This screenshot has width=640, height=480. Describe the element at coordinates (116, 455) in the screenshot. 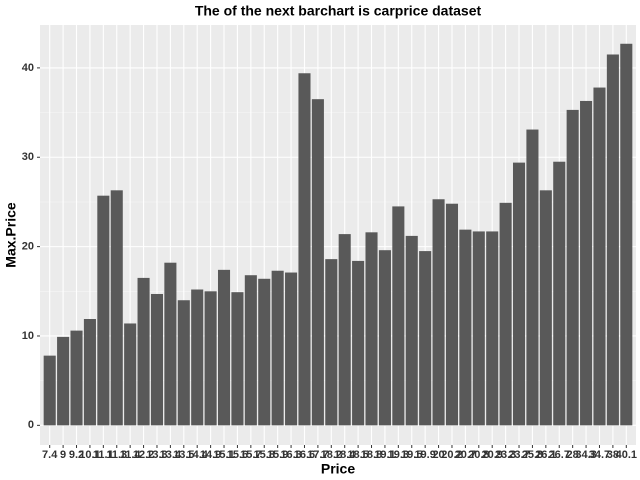

I see `x-tick-label: 11.3` at that location.